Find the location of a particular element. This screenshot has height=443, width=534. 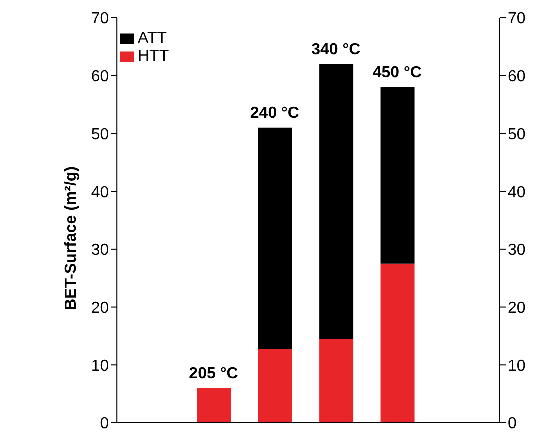

y-tick-label: 70 is located at coordinates (100, 19).